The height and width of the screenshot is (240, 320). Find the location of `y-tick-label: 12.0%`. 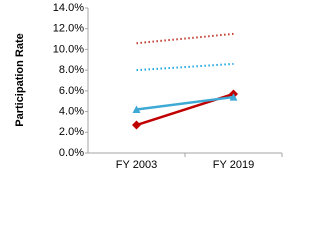

y-tick-label: 12.0% is located at coordinates (68, 29).